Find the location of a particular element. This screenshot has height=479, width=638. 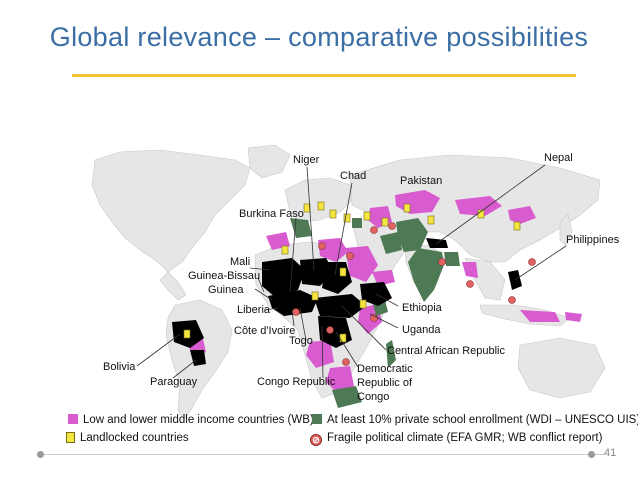

footer-dot-left-icon is located at coordinates (40, 454).